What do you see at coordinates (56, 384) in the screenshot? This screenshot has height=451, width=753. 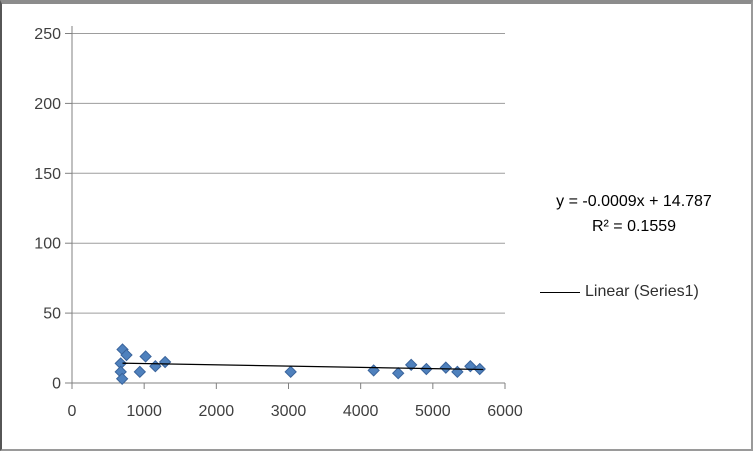 I see `y-axis-tick-label: 0` at bounding box center [56, 384].